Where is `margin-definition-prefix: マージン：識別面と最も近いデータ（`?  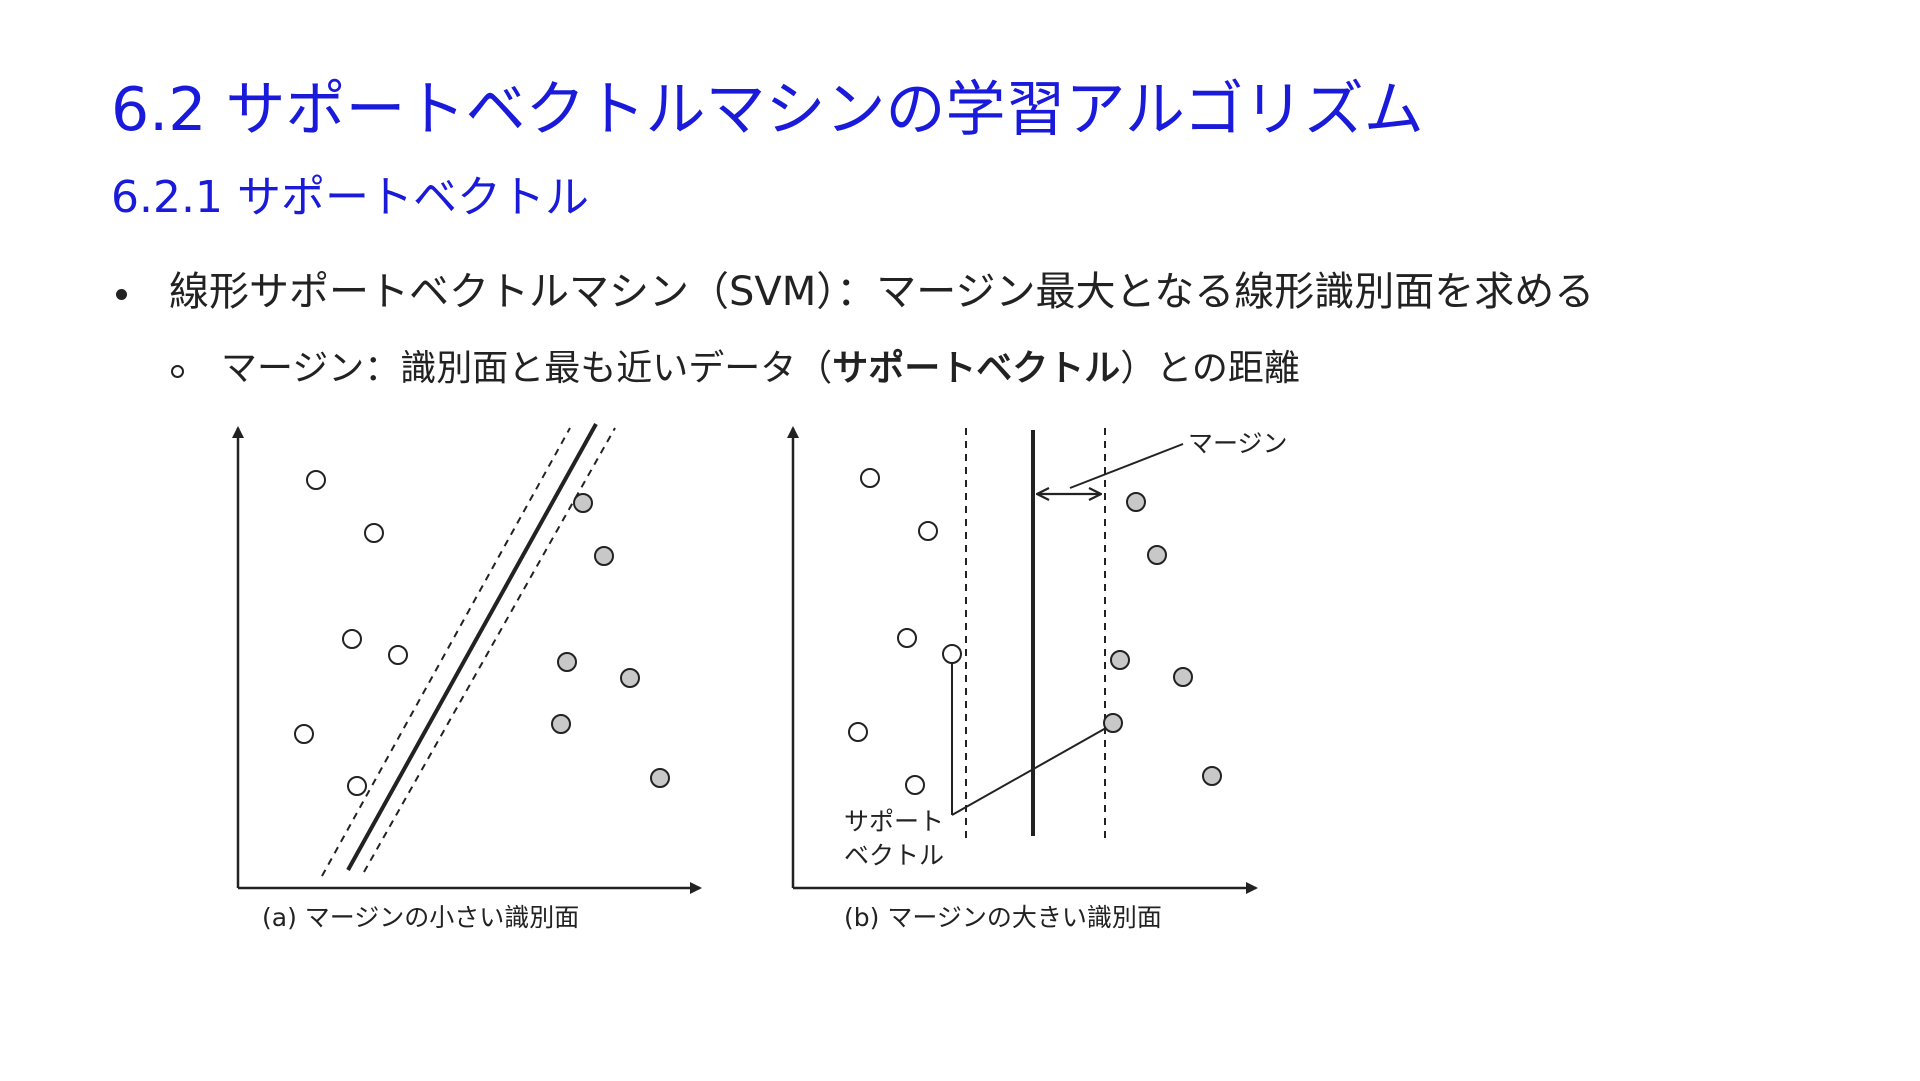
margin-definition-prefix: マージン：識別面と最も近いデータ（ is located at coordinates (527, 368).